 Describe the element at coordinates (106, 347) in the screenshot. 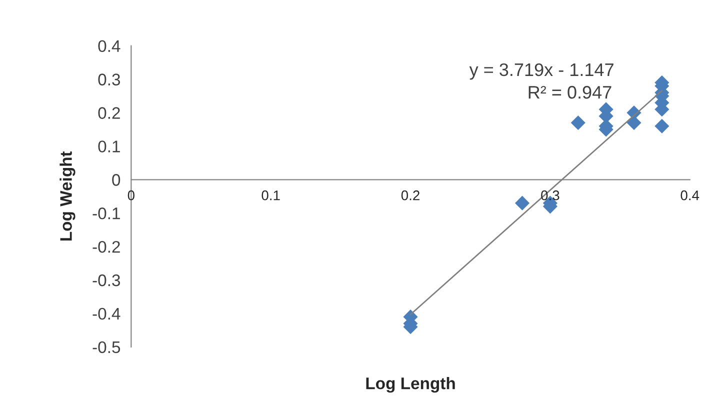

I see `y-tick-label: -0.5` at that location.